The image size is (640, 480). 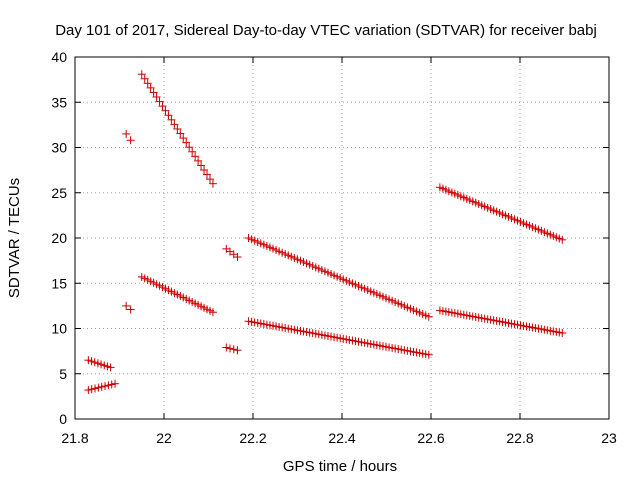 What do you see at coordinates (63, 374) in the screenshot?
I see `y-tick-label: 5` at bounding box center [63, 374].